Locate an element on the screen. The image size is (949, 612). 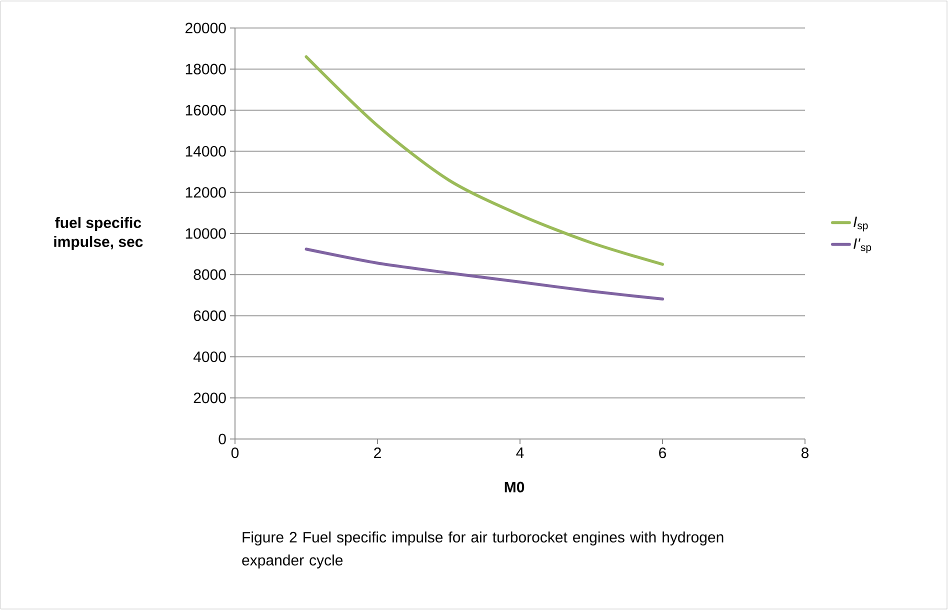
x-tick-label: 2 is located at coordinates (377, 453).